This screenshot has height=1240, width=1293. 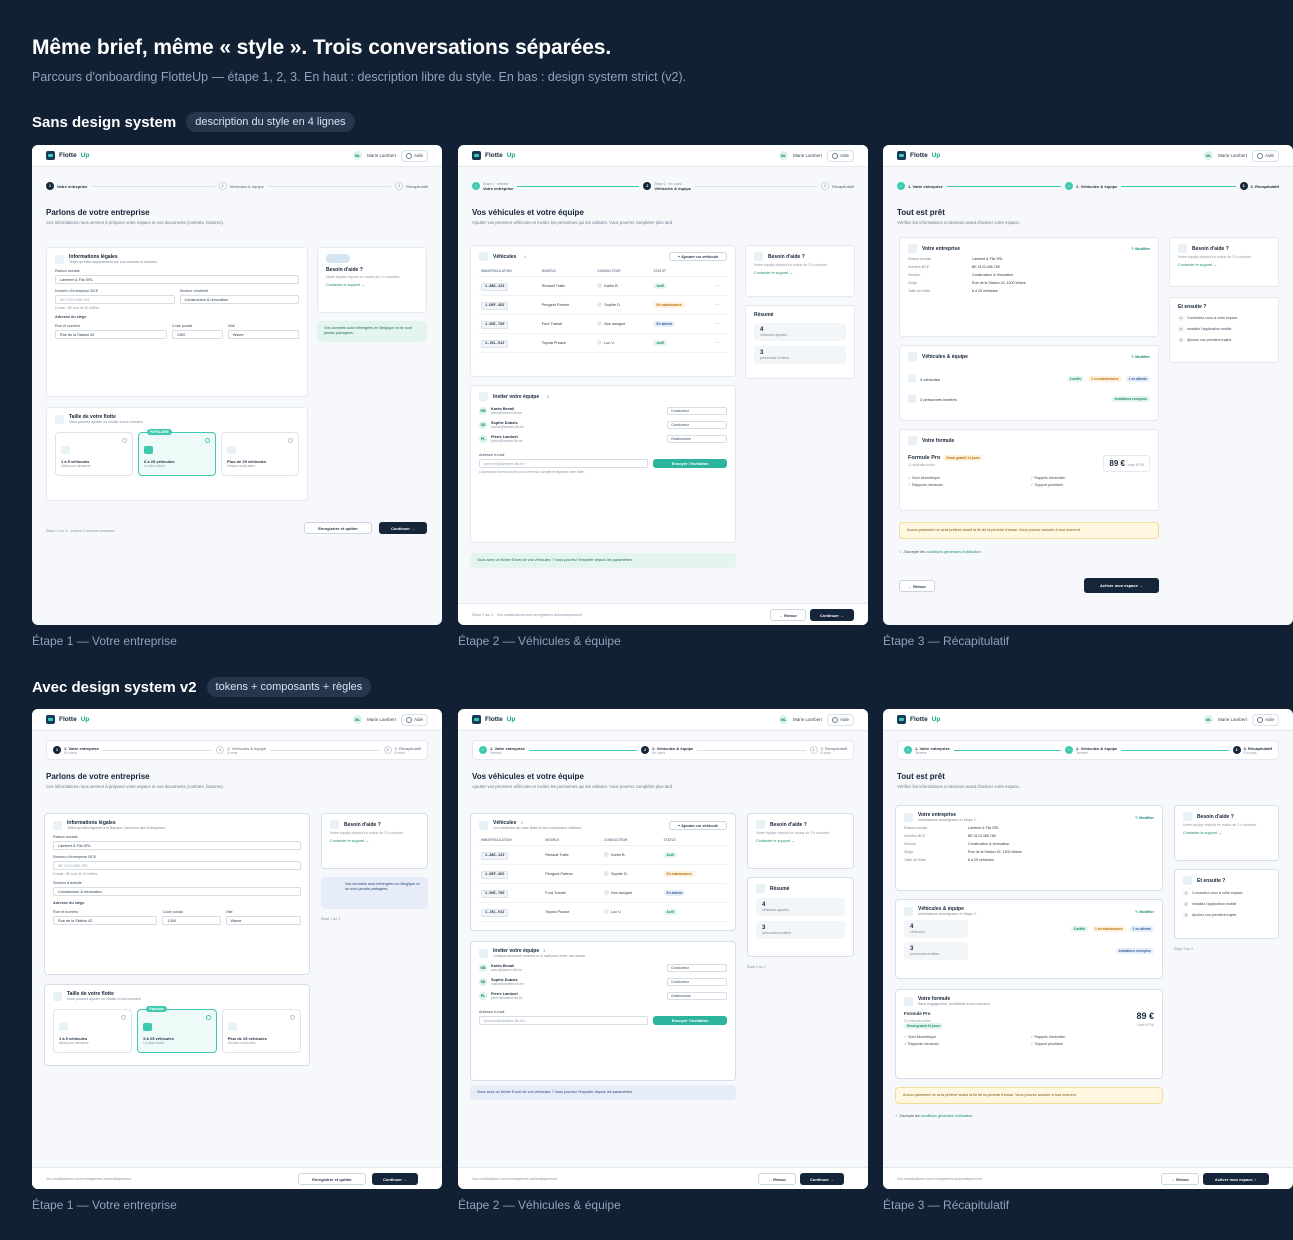 What do you see at coordinates (407, 748) in the screenshot?
I see `step-label: 3. Récapitulatif` at bounding box center [407, 748].